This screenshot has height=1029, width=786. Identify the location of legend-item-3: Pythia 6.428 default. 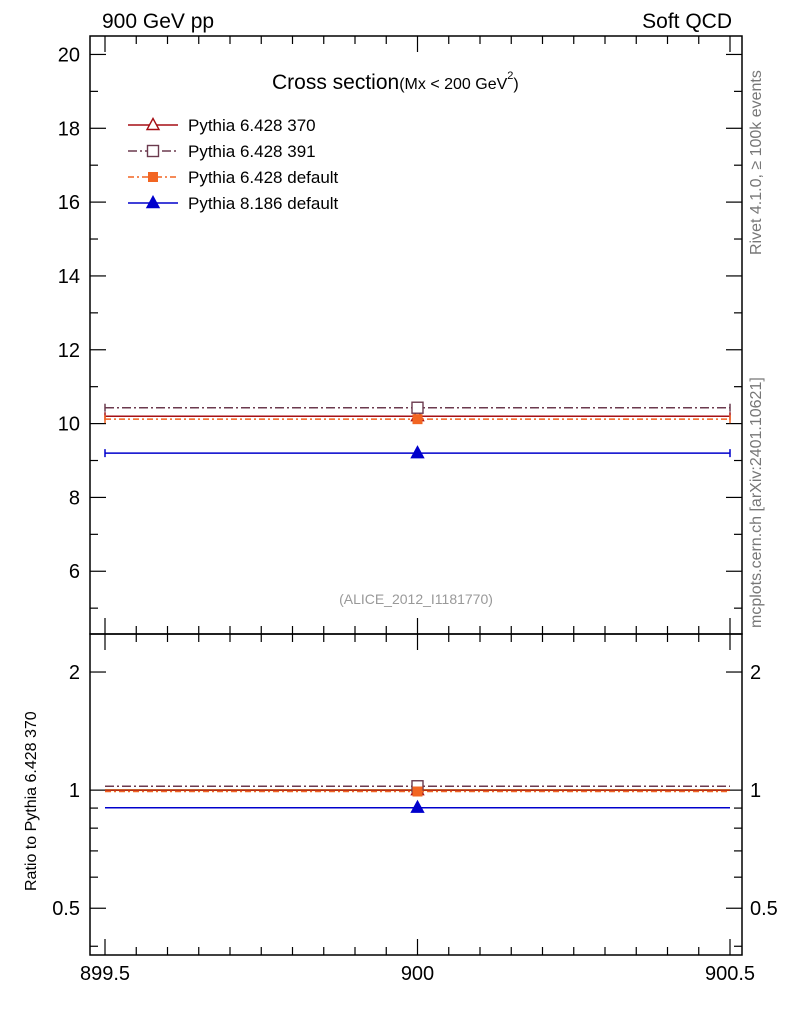
(233, 177).